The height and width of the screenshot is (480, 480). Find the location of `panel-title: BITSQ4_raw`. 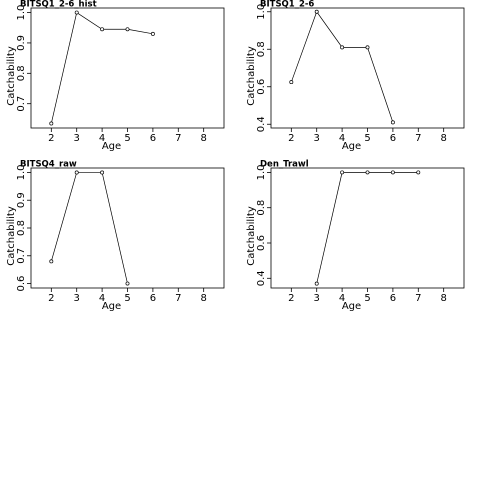

panel-title: BITSQ4_raw is located at coordinates (48, 165).